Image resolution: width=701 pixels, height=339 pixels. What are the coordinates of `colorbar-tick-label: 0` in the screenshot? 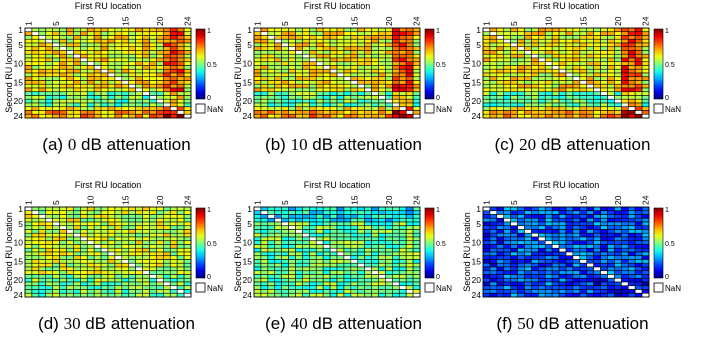 It's located at (667, 98).